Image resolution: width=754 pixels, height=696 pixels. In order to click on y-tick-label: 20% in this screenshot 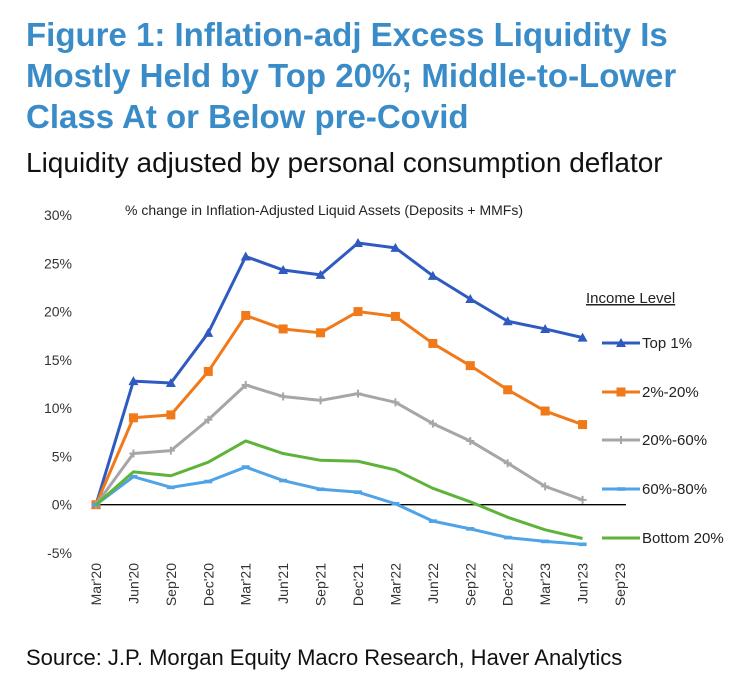, I will do `click(58, 312)`.